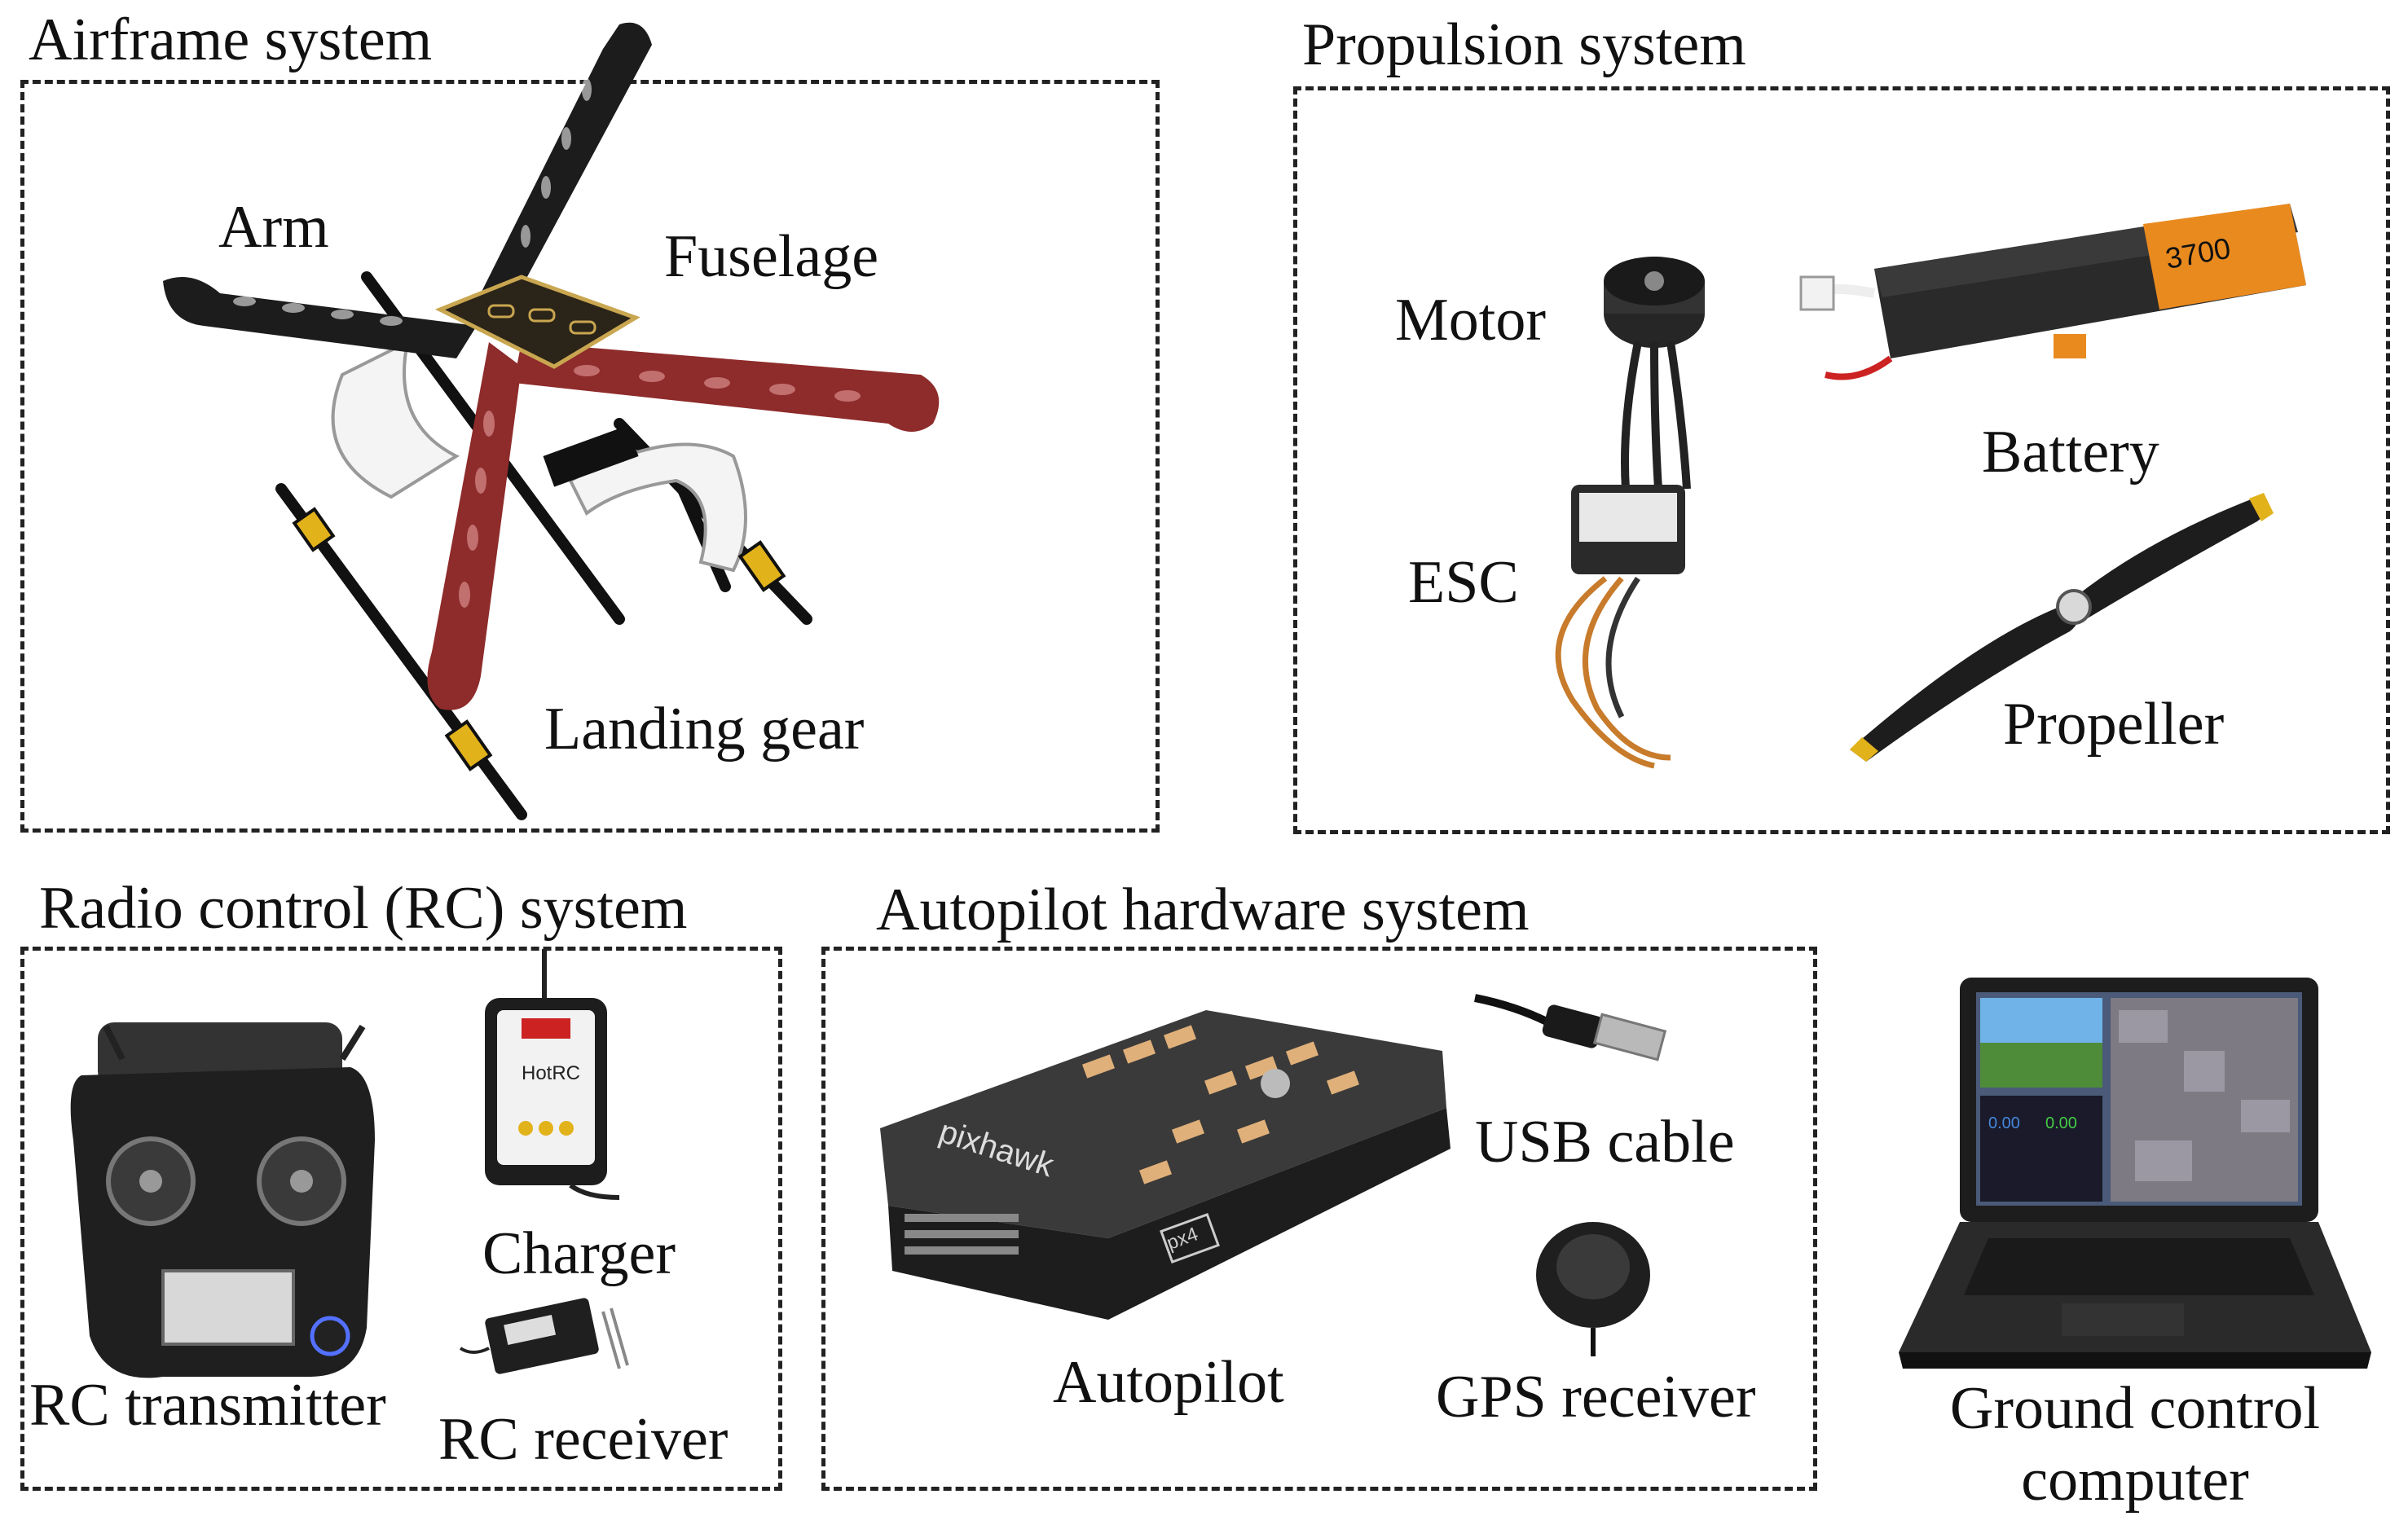  I want to click on usb-cable-illustration, so click(1571, 1027).